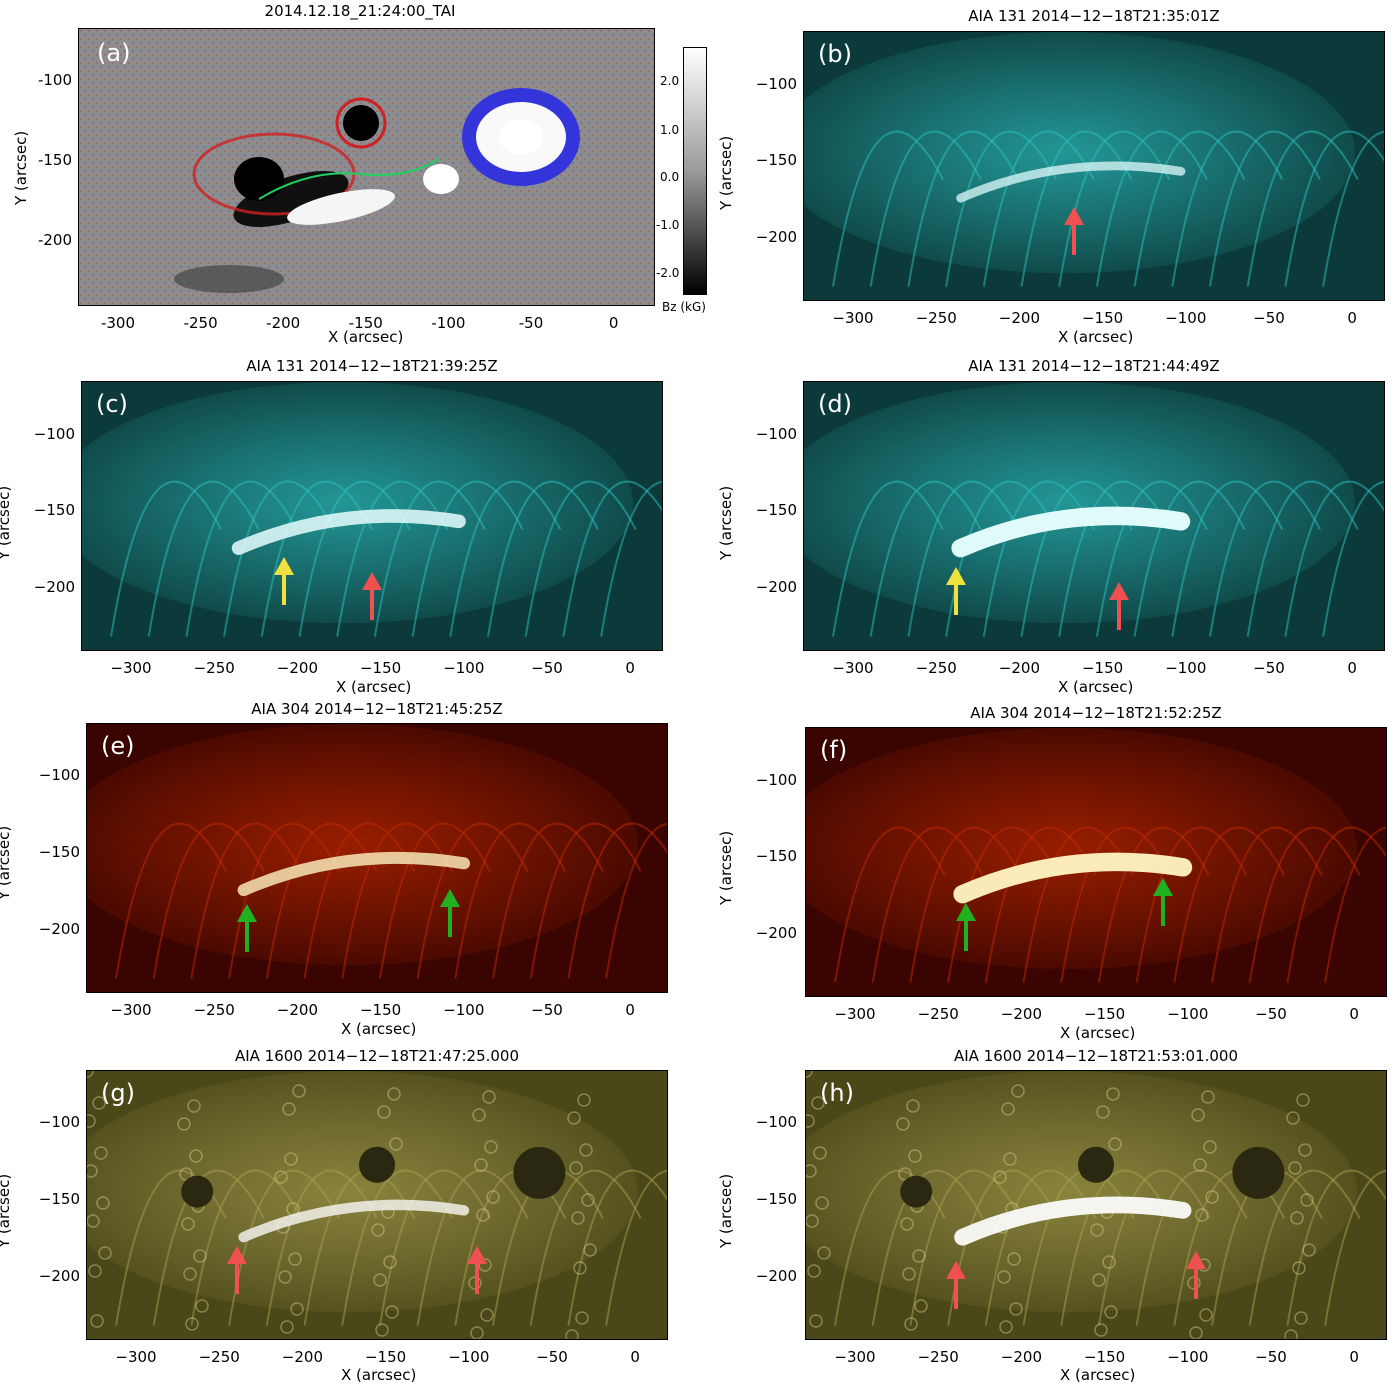  Describe the element at coordinates (448, 323) in the screenshot. I see `x-tick-label: -100` at that location.